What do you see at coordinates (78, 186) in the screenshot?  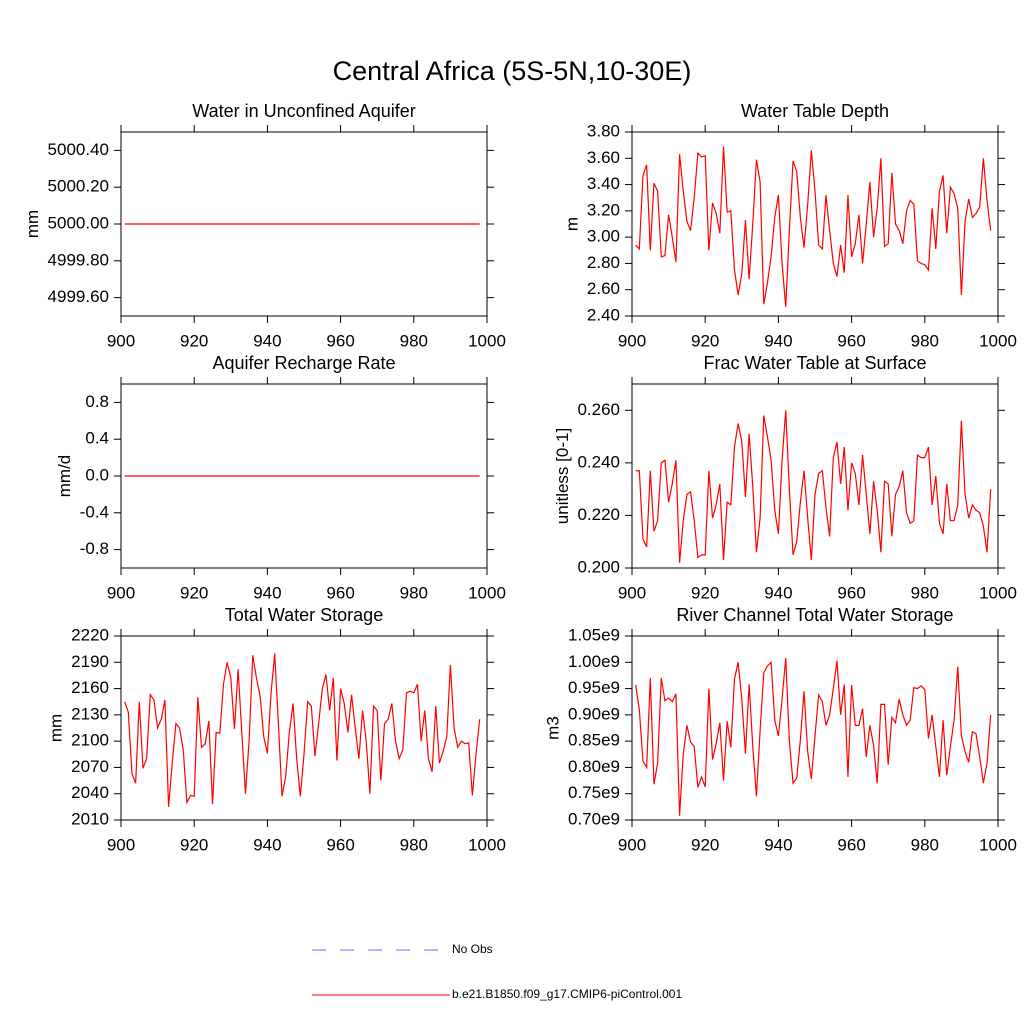 I see `y-tick-label: 5000.20` at bounding box center [78, 186].